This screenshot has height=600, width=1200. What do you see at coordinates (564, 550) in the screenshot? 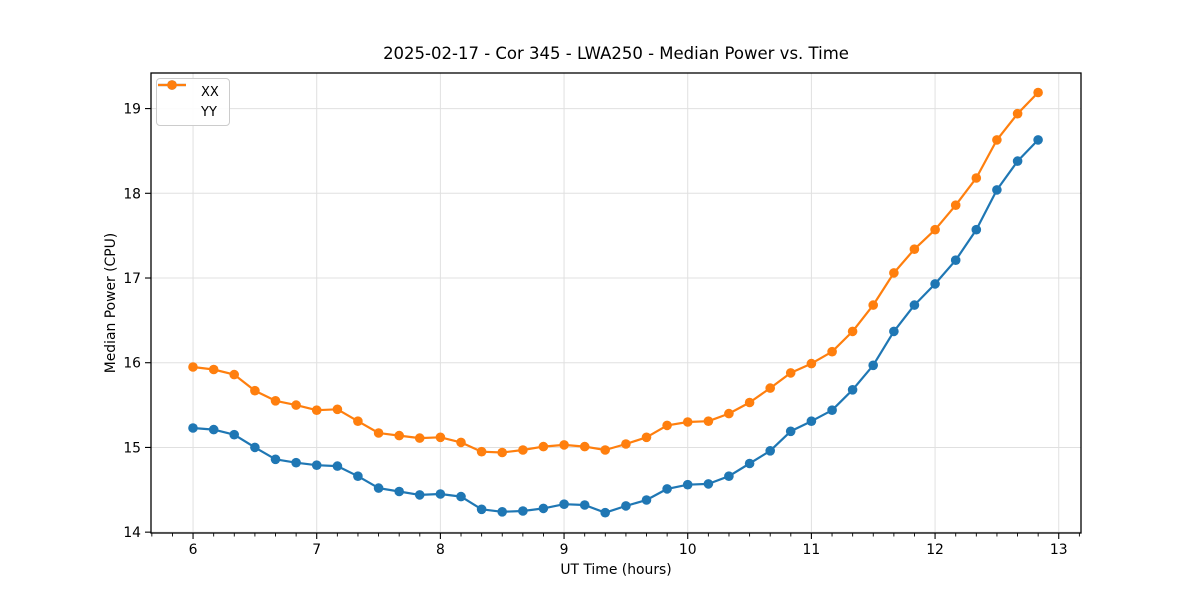
I see `x-tick-label: 9` at bounding box center [564, 550].